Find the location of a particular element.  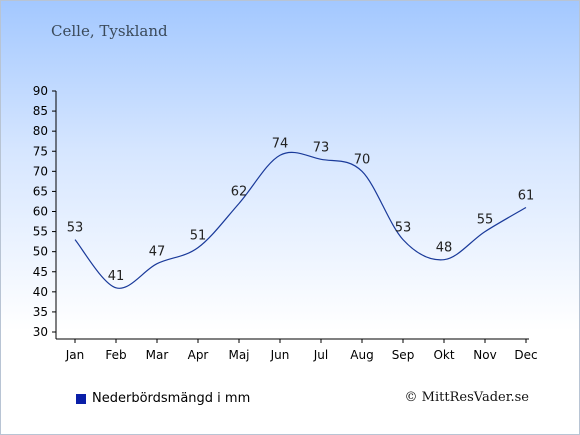

data-label: 74 is located at coordinates (280, 143).